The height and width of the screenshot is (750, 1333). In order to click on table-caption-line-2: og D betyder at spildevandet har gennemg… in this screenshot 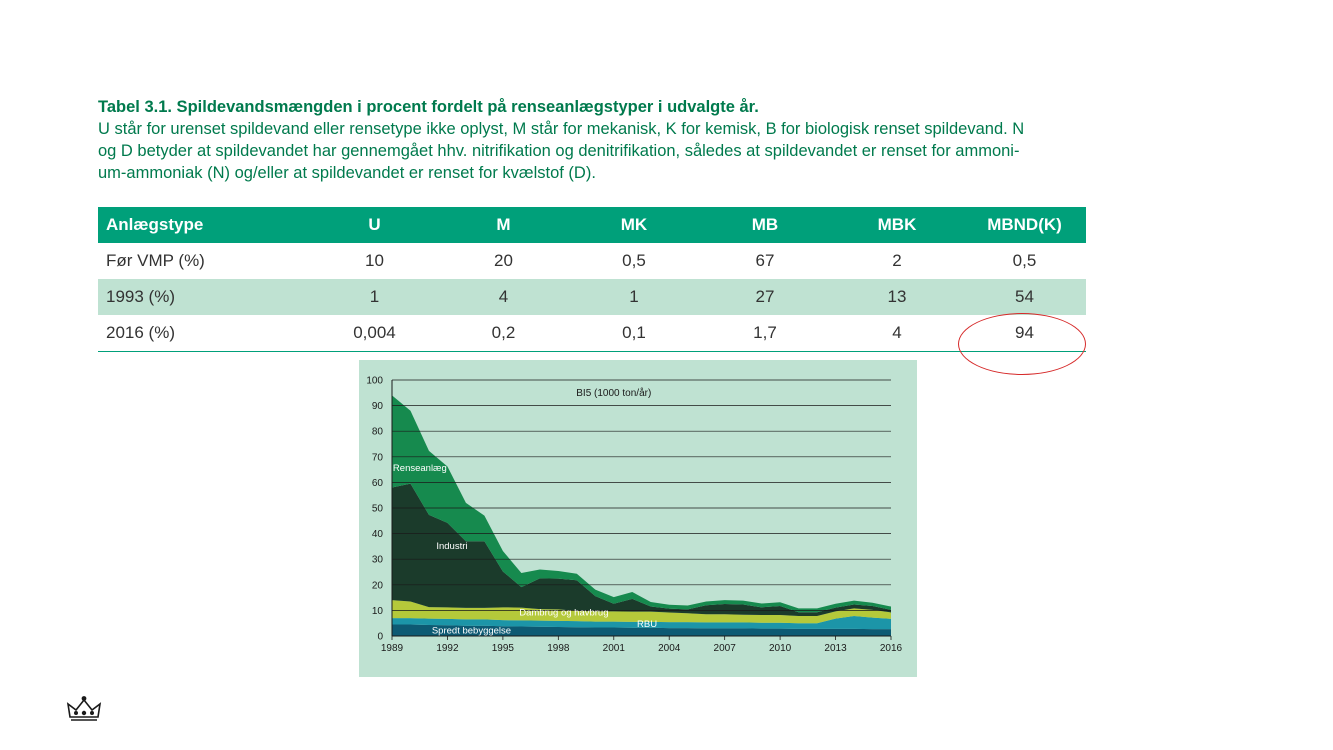, I will do `click(559, 151)`.